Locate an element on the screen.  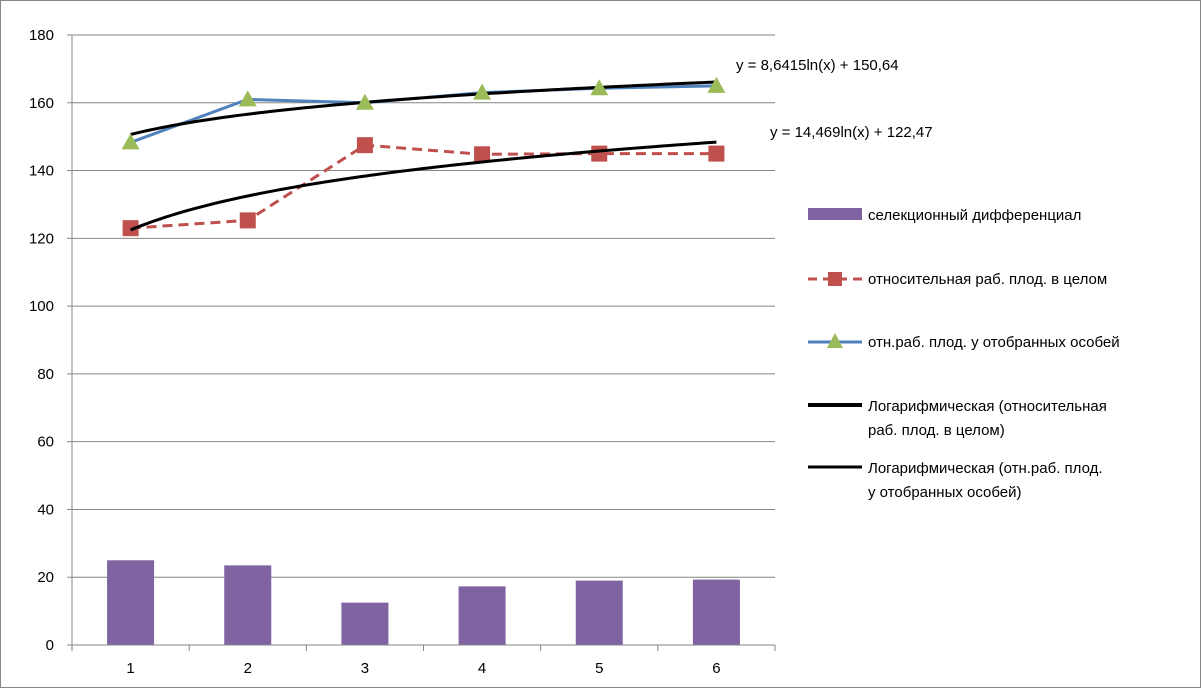
x-tick-label: 6 is located at coordinates (716, 668).